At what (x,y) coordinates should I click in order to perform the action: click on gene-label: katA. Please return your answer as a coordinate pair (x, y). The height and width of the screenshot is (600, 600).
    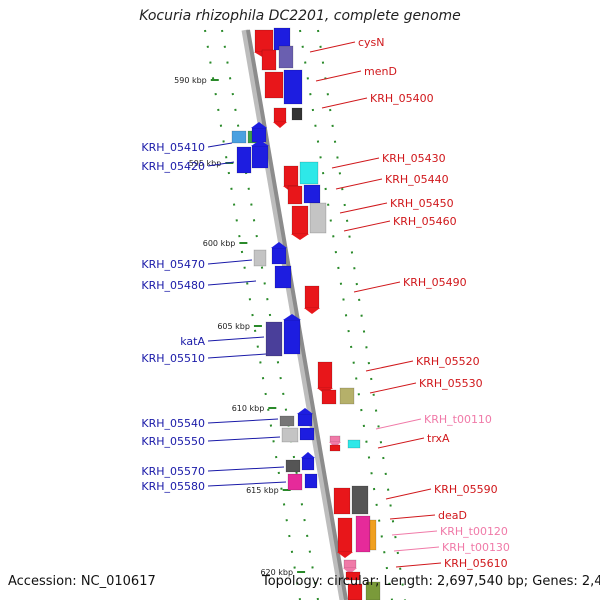
    Looking at the image, I should click on (192, 341).